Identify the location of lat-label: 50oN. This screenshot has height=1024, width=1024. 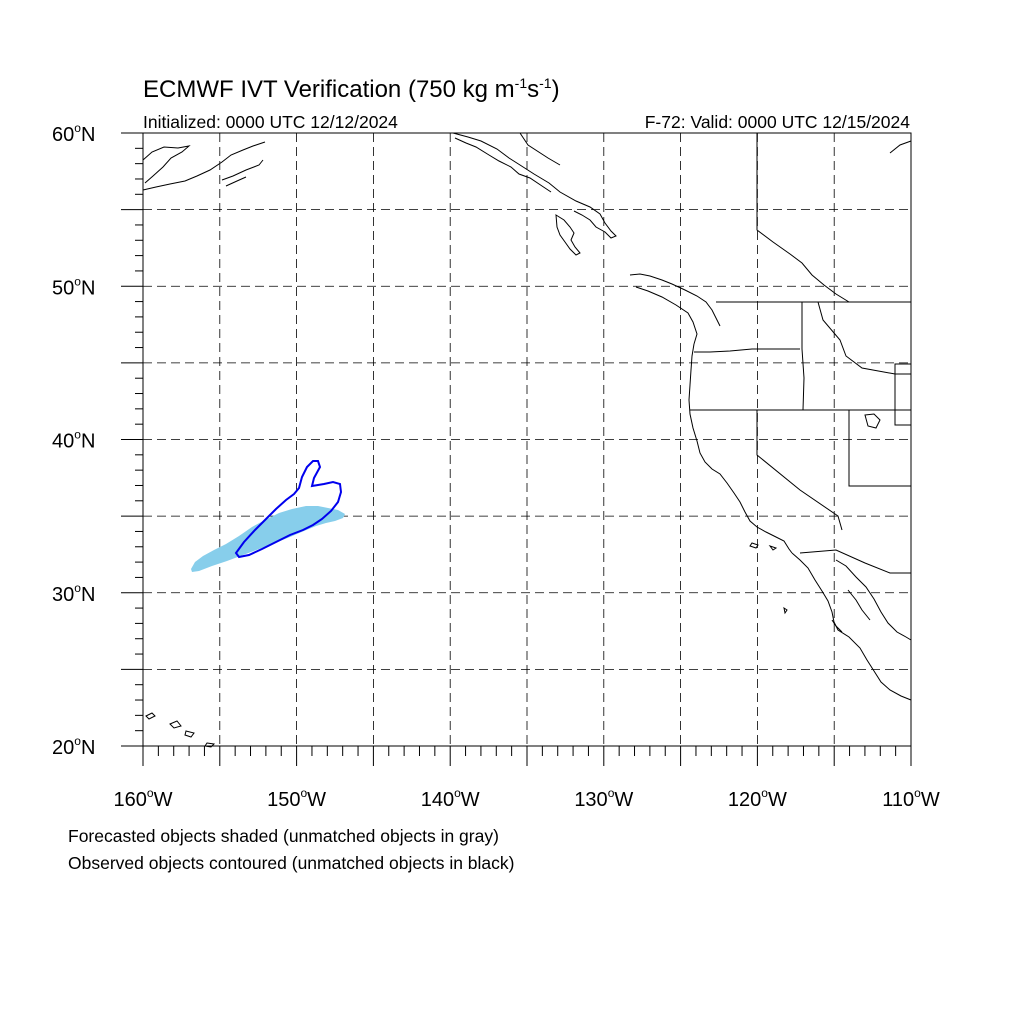
(73, 286).